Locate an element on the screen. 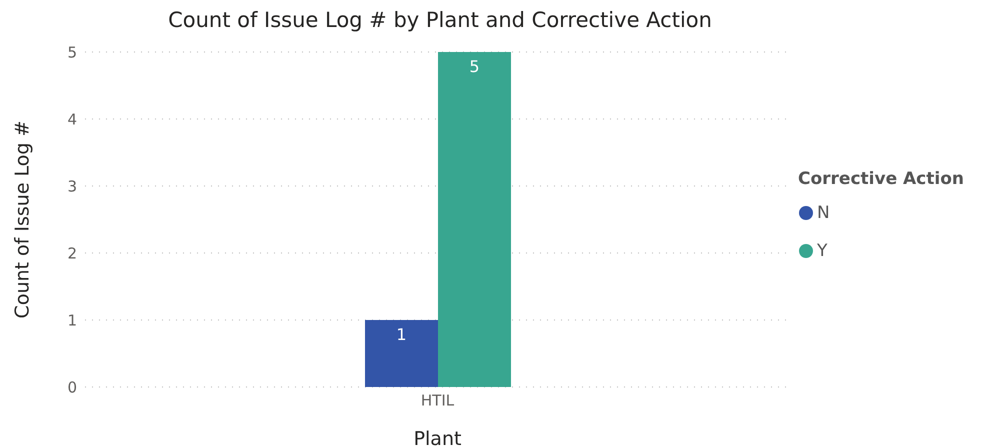 This screenshot has width=998, height=447. chart-title: Count of Issue Log # by Plant and Corrective Action is located at coordinates (440, 20).